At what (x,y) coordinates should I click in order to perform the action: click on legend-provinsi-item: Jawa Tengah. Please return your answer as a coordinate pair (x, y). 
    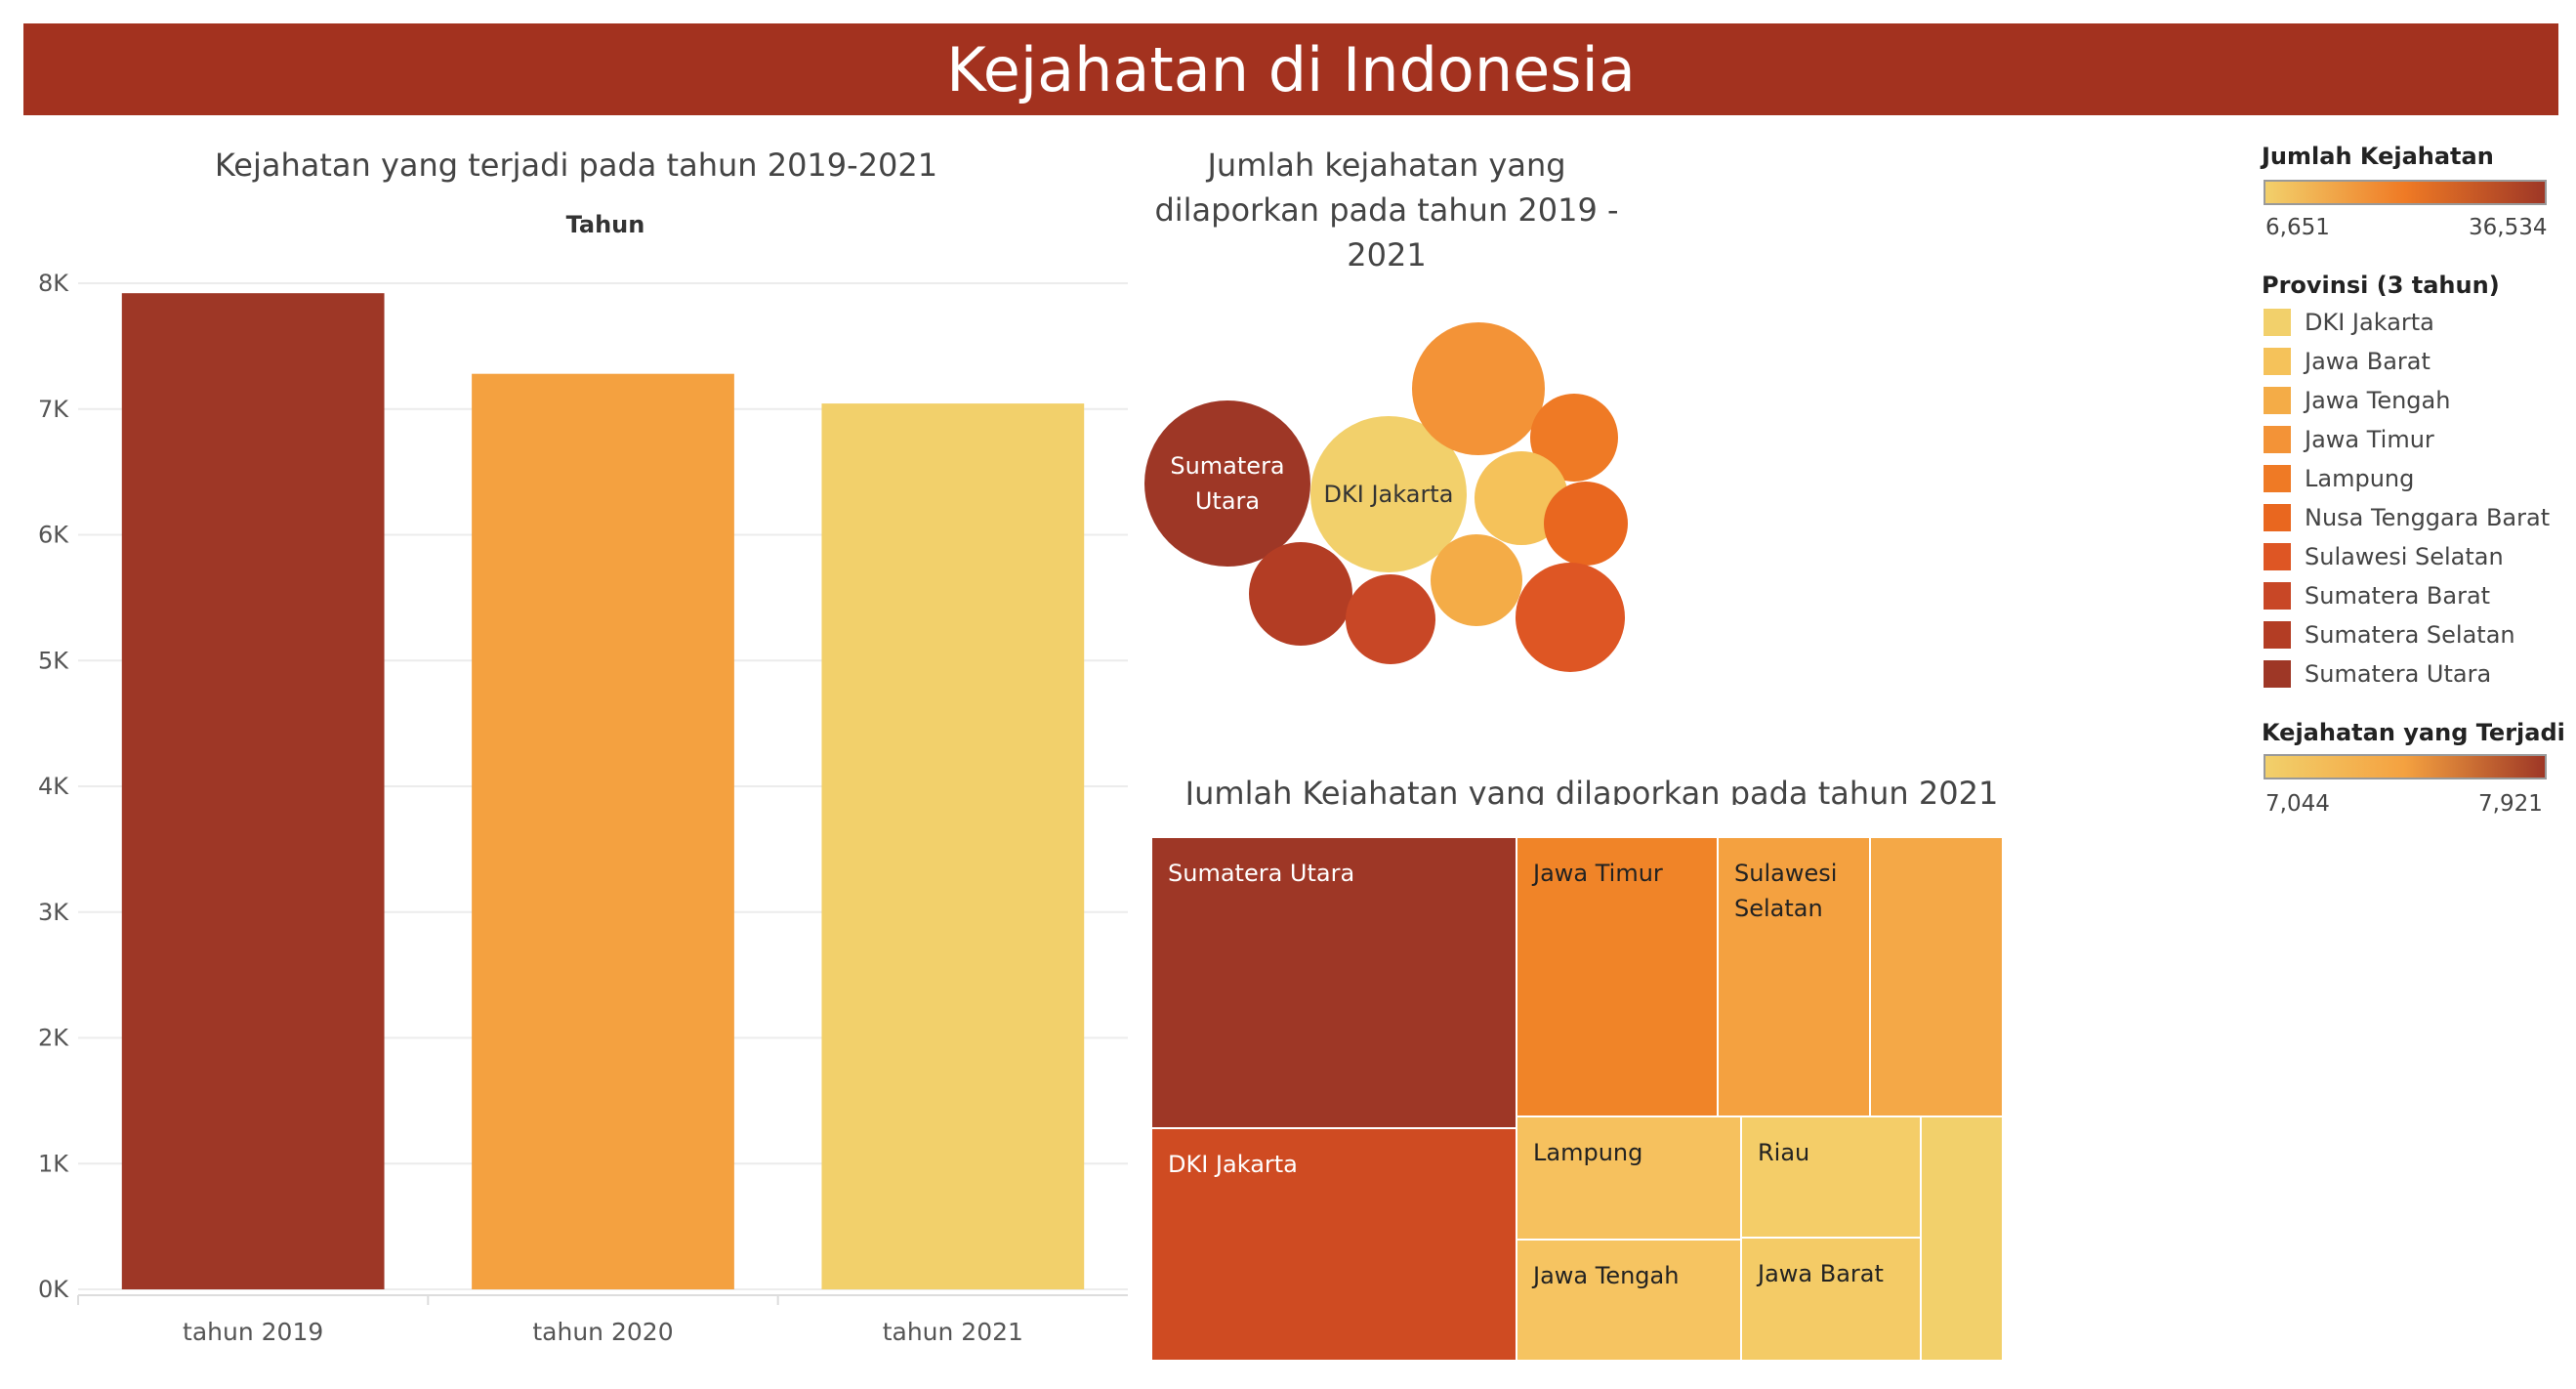
    Looking at the image, I should click on (2357, 400).